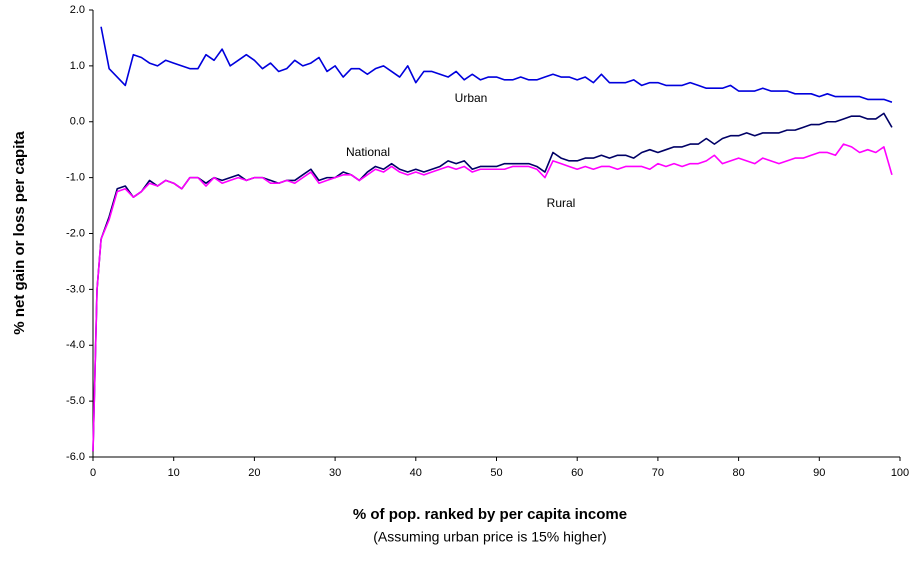 The height and width of the screenshot is (561, 912). Describe the element at coordinates (561, 203) in the screenshot. I see `annotation: Rural` at that location.